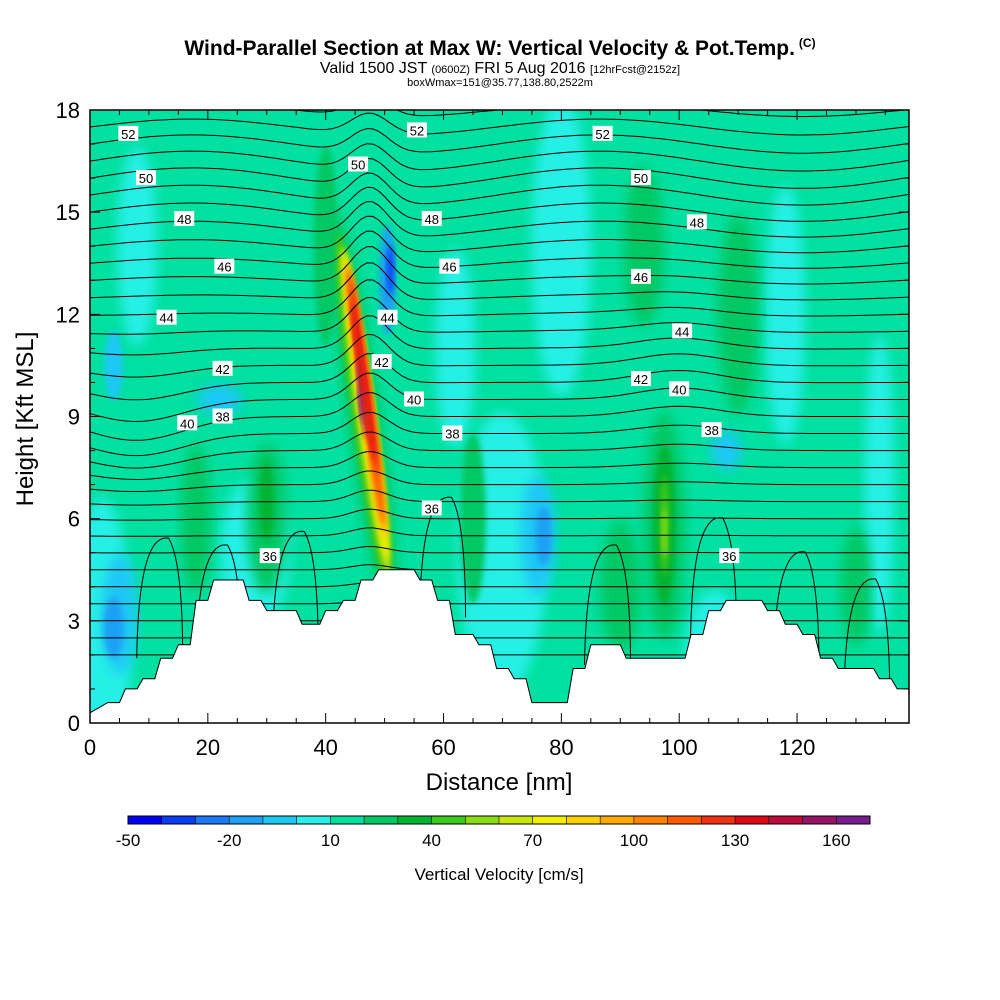 The height and width of the screenshot is (1000, 1000). What do you see at coordinates (25, 419) in the screenshot?
I see `y-axis-label: Height [Kft MSL]` at bounding box center [25, 419].